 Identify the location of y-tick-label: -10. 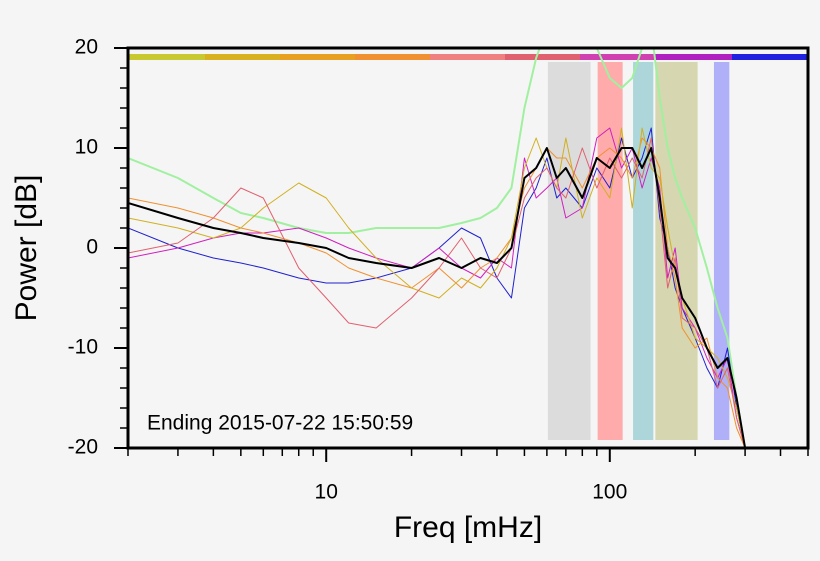
(83, 347).